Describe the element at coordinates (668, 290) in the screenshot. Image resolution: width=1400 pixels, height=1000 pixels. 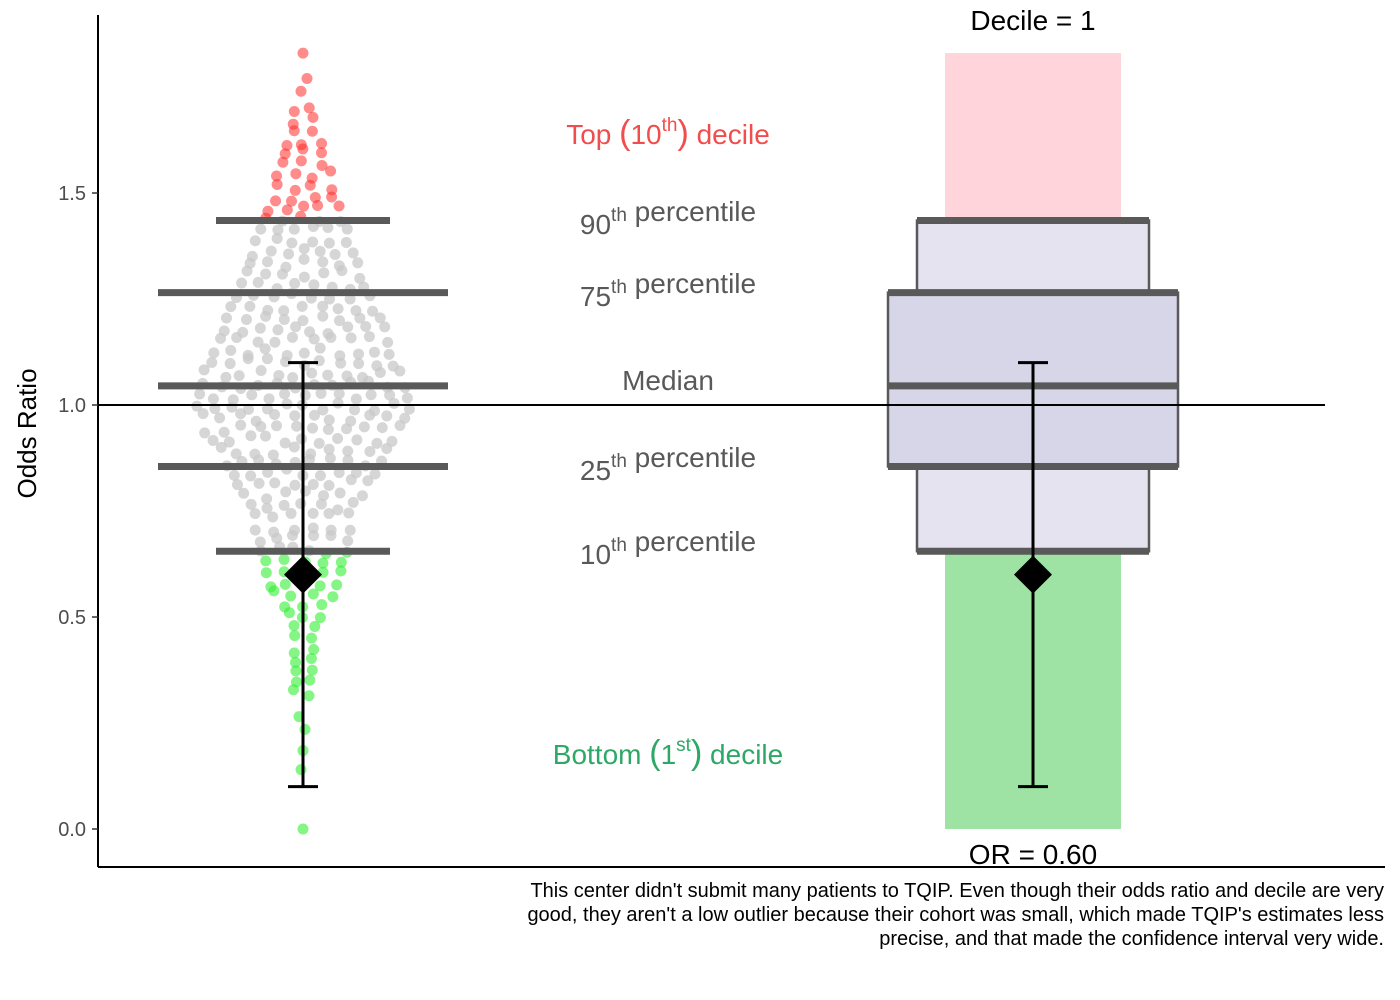
I see `p75-label: 75th percentile` at that location.